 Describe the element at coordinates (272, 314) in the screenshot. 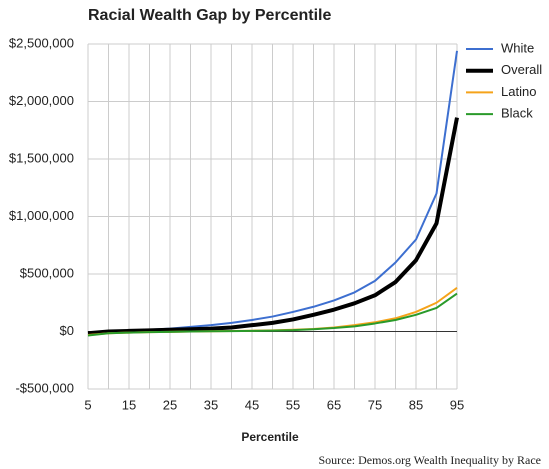

I see `series-line` at that location.